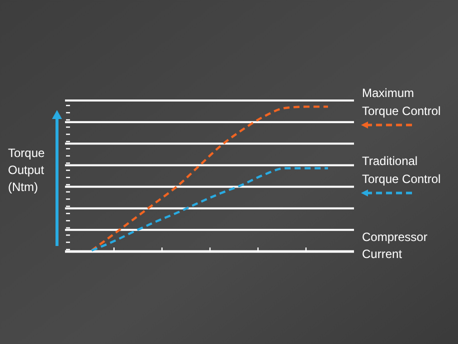 The height and width of the screenshot is (344, 458). I want to click on y-axis-title: Torque Output (Ntm), so click(27, 170).